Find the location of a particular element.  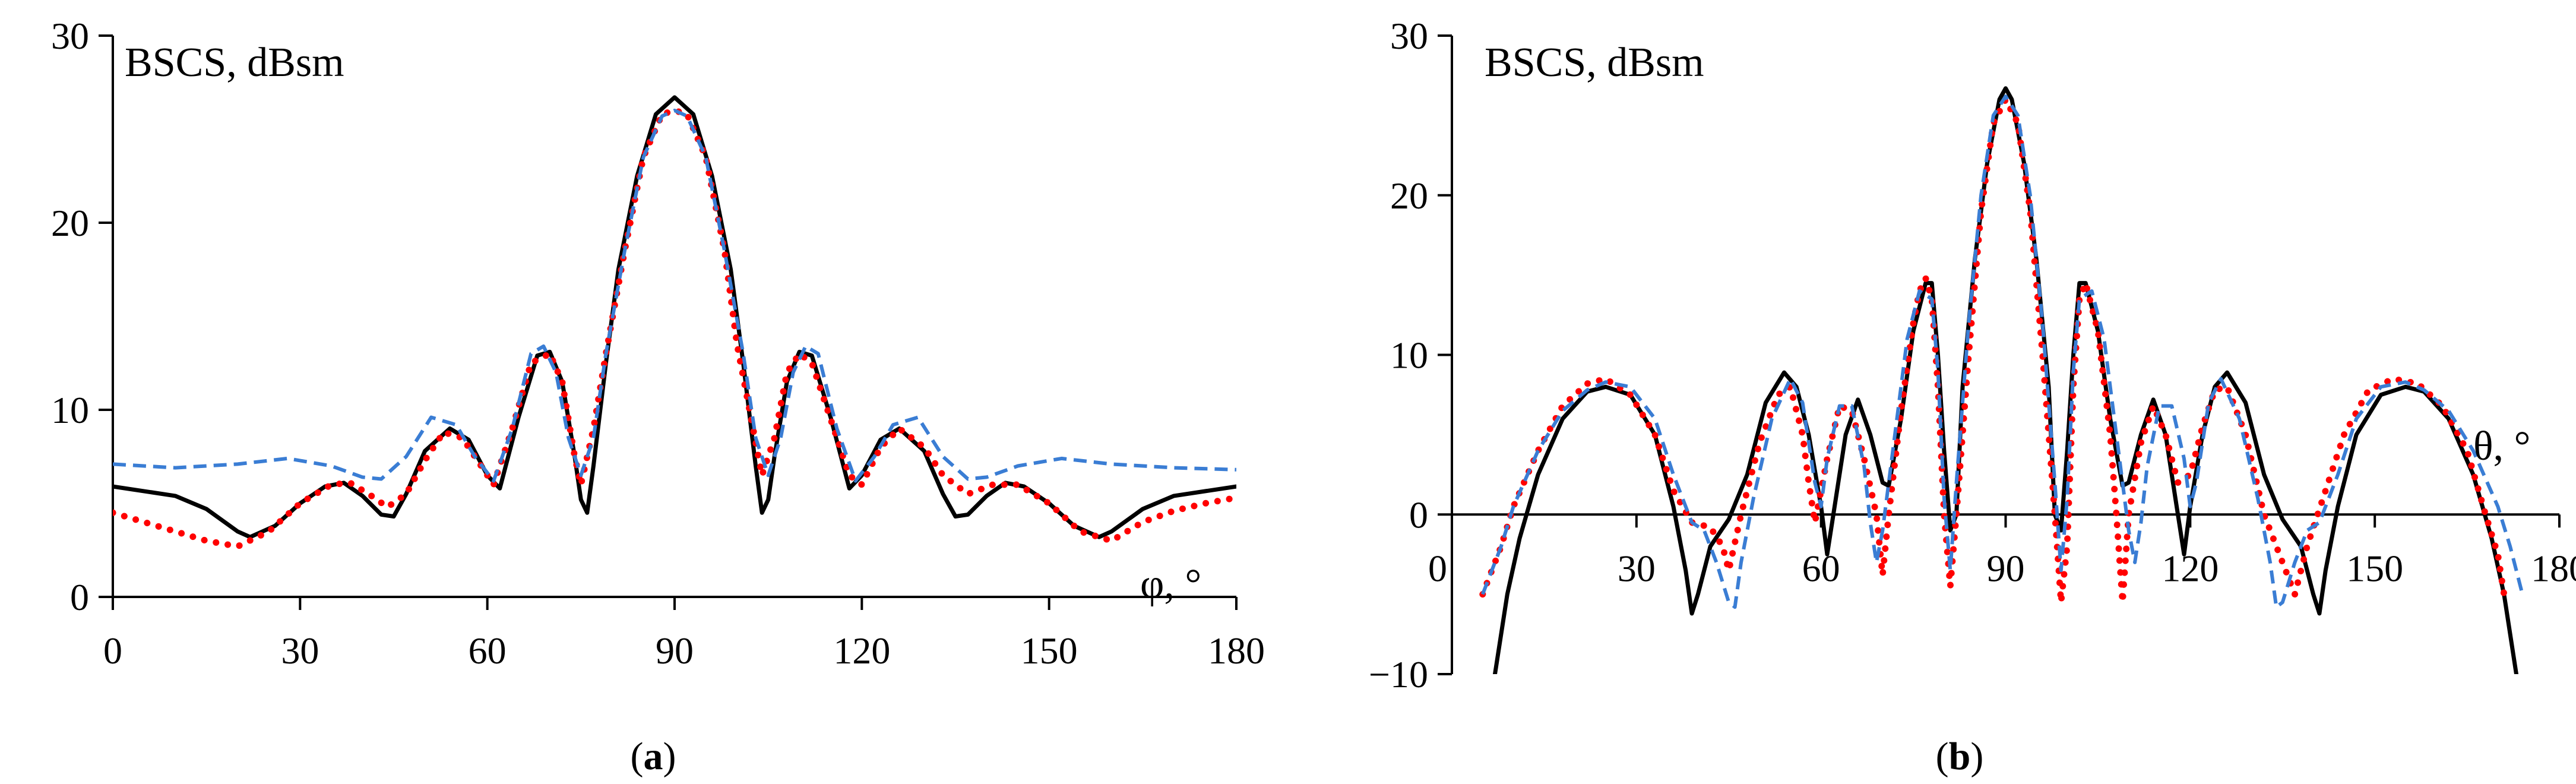

ylabel-a: BSCS, dBsm is located at coordinates (234, 63).